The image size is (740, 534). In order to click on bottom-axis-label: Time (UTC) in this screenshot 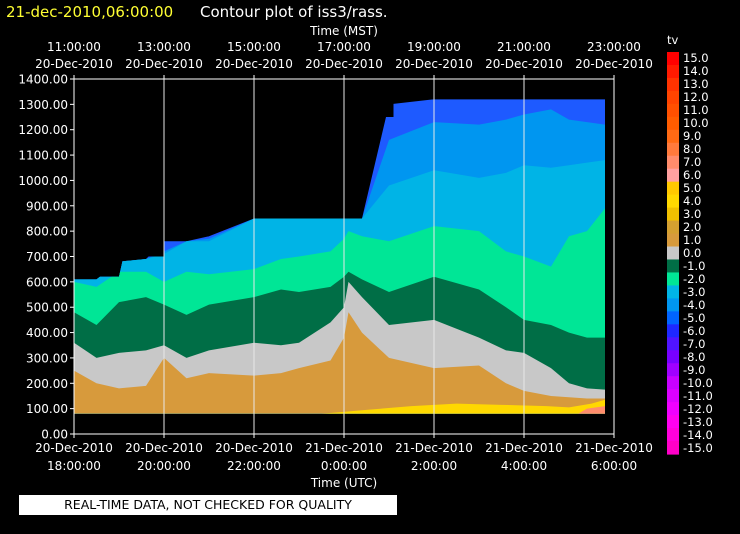, I will do `click(343, 483)`.